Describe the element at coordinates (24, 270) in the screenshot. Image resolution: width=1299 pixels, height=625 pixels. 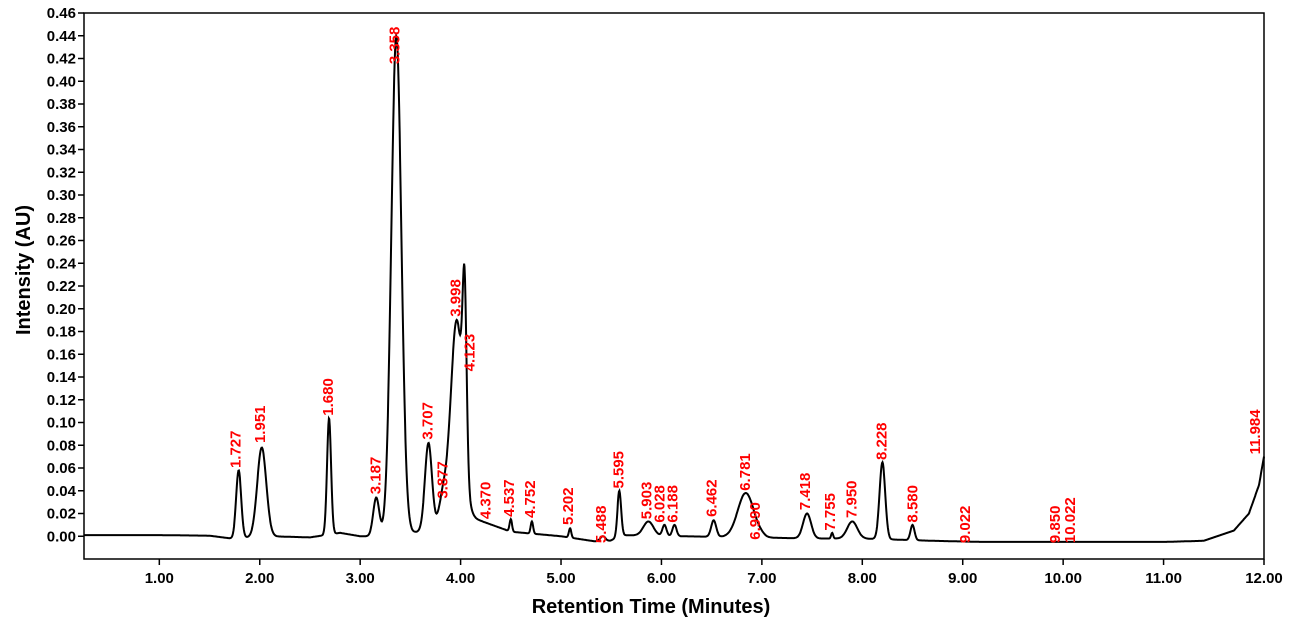
I see `y-axis-title: Intensity (AU)` at that location.